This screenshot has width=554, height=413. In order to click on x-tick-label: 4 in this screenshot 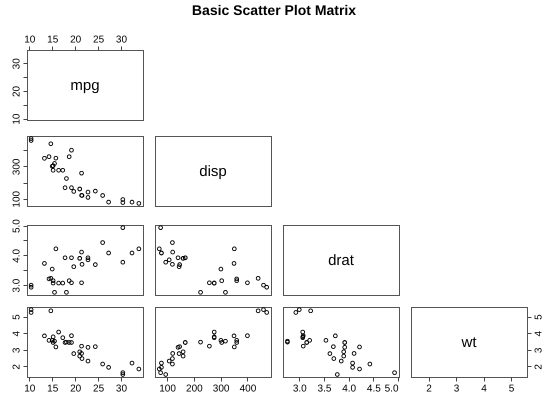, I will do `click(484, 389)`.